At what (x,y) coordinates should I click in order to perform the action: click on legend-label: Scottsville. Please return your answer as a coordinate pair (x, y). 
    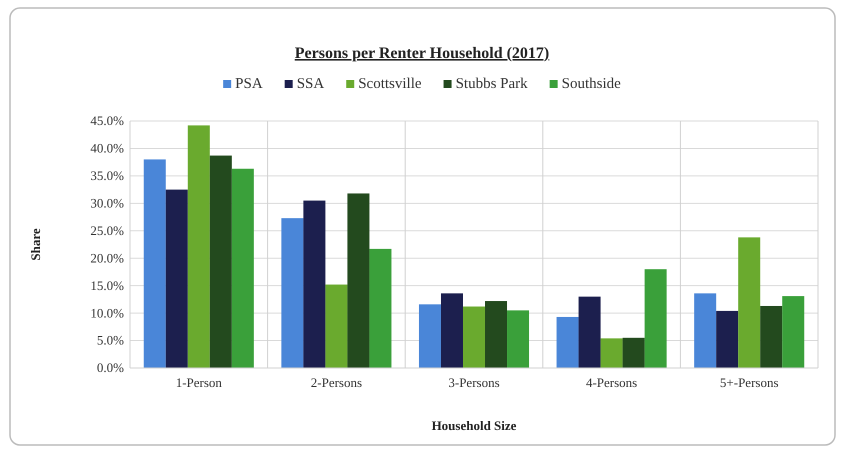
    Looking at the image, I should click on (390, 84).